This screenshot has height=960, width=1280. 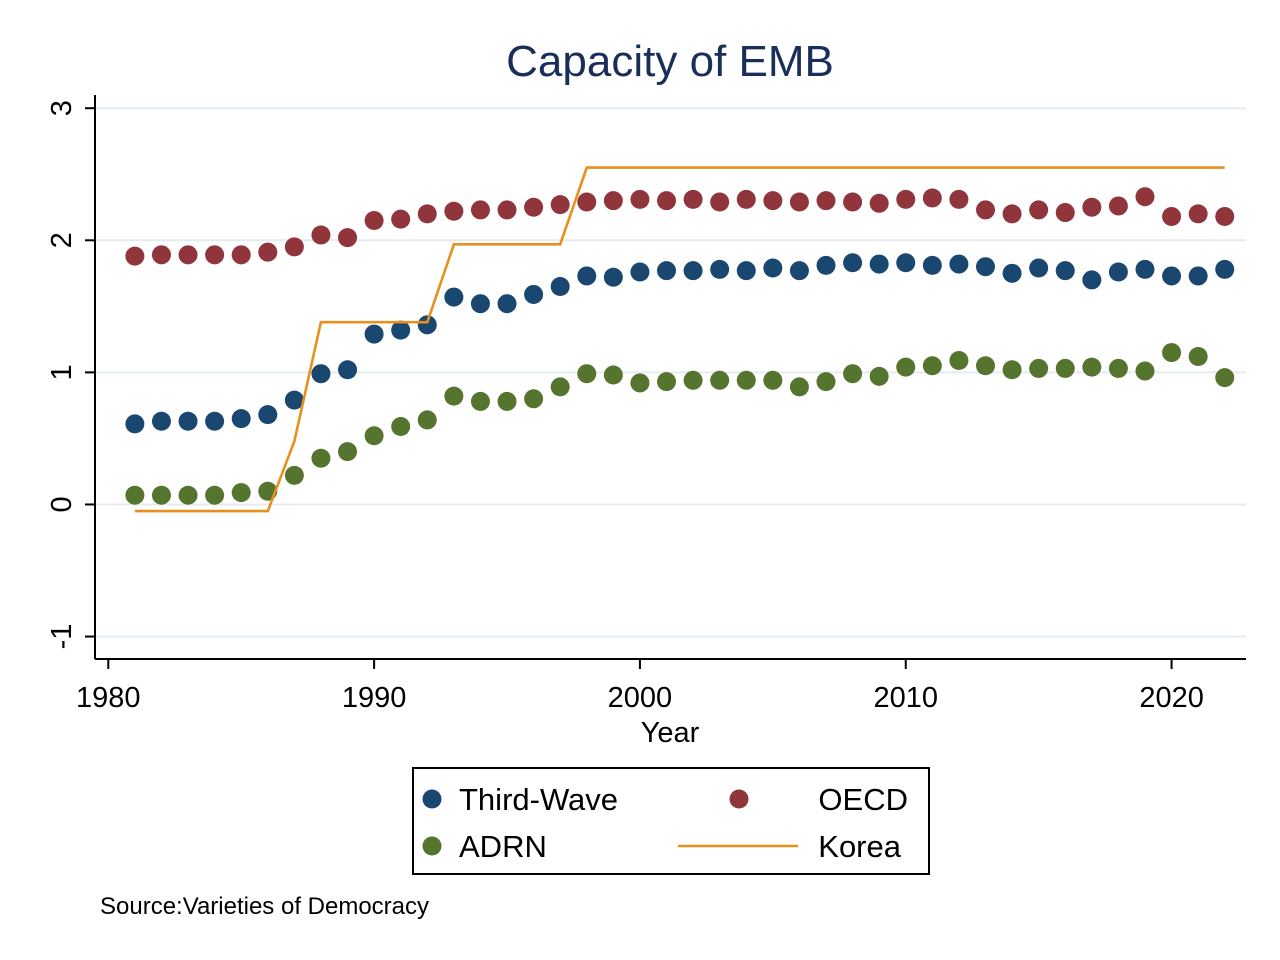 I want to click on legend-marker-adrn, so click(x=432, y=846).